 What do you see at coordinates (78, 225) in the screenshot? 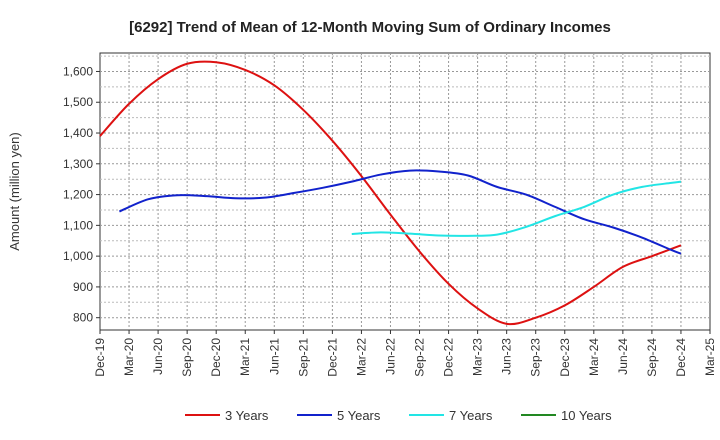
I see `y-tick-label: 1,100` at bounding box center [78, 225].